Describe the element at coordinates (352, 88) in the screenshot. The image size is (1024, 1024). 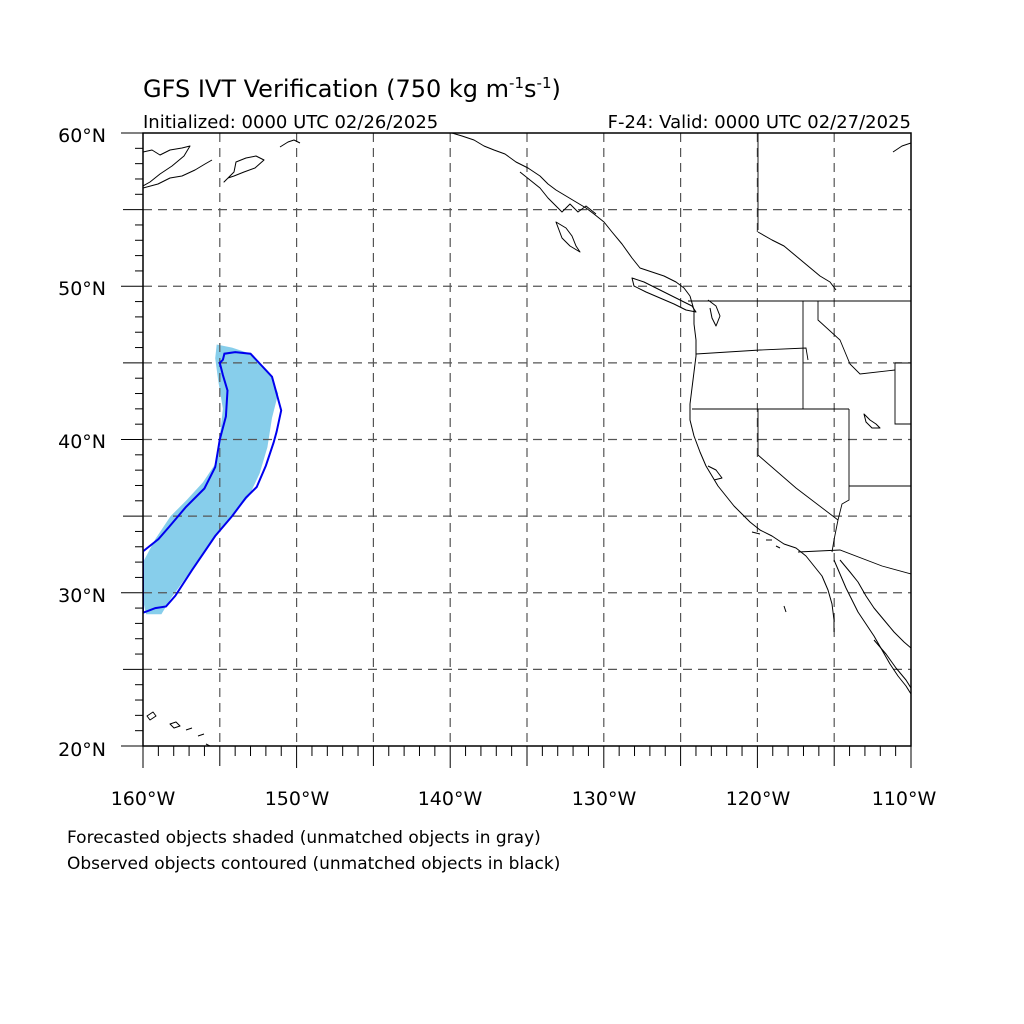
I see `map-title: GFS IVT Verification (750 kg m-1s-1)` at that location.